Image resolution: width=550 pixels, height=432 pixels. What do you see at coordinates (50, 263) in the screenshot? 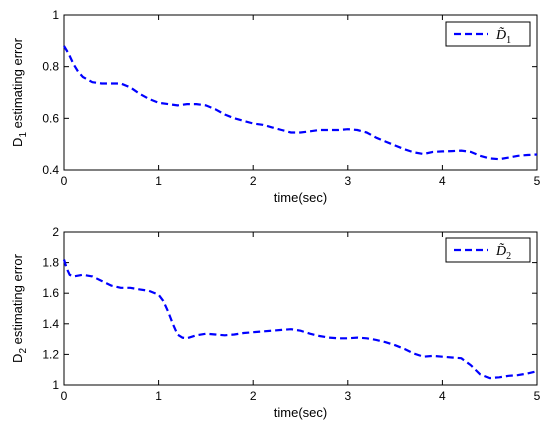
I see `y-tick-label: 1.8` at bounding box center [50, 263].